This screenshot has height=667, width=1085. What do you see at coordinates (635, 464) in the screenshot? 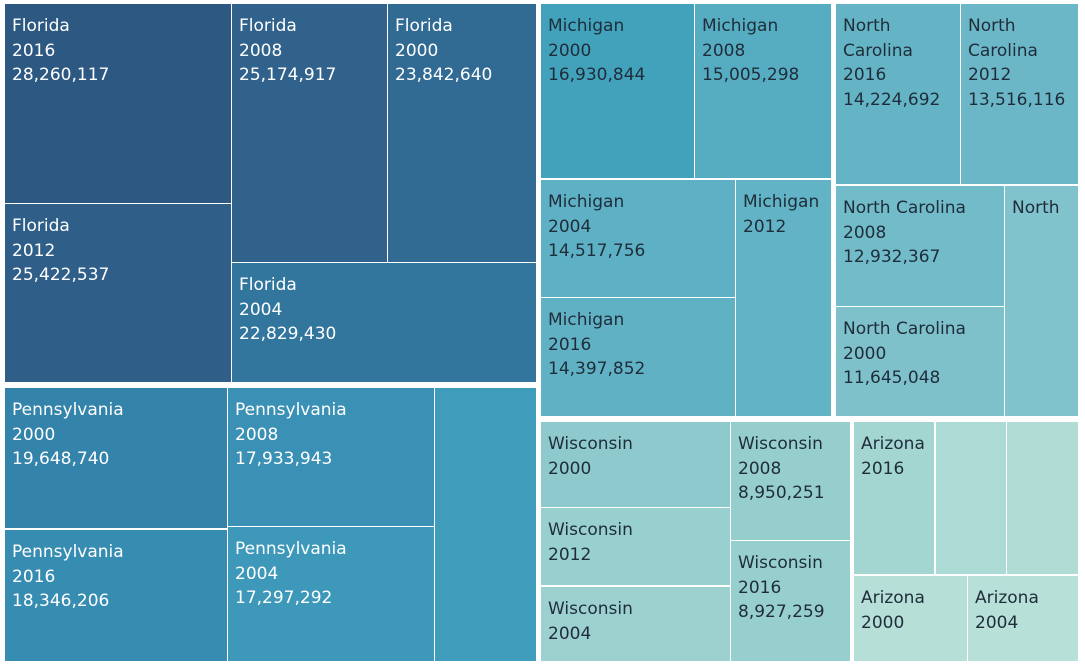
I see `treemap-tile-wisconsin-1: Wisconsin 2000` at bounding box center [635, 464].